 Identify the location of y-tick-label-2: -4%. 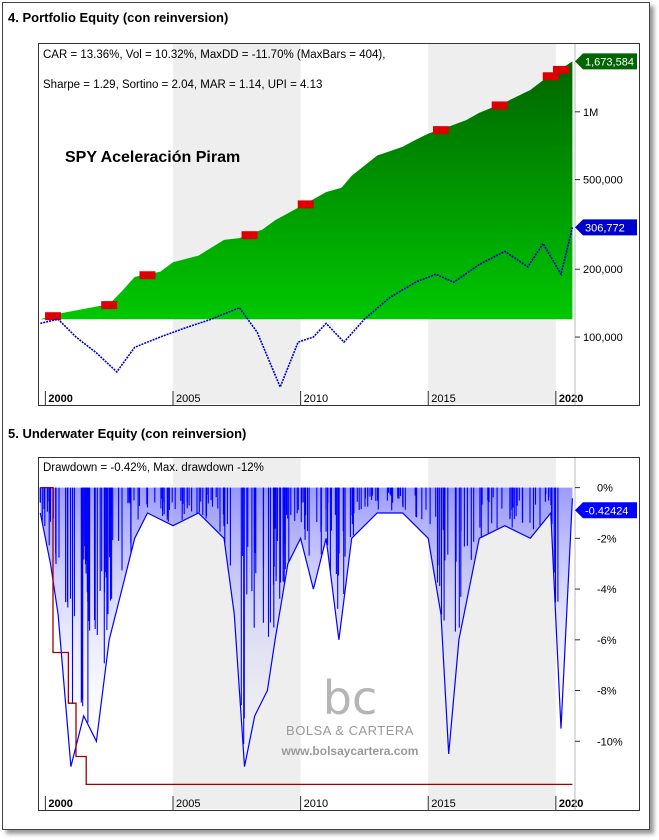
(607, 590).